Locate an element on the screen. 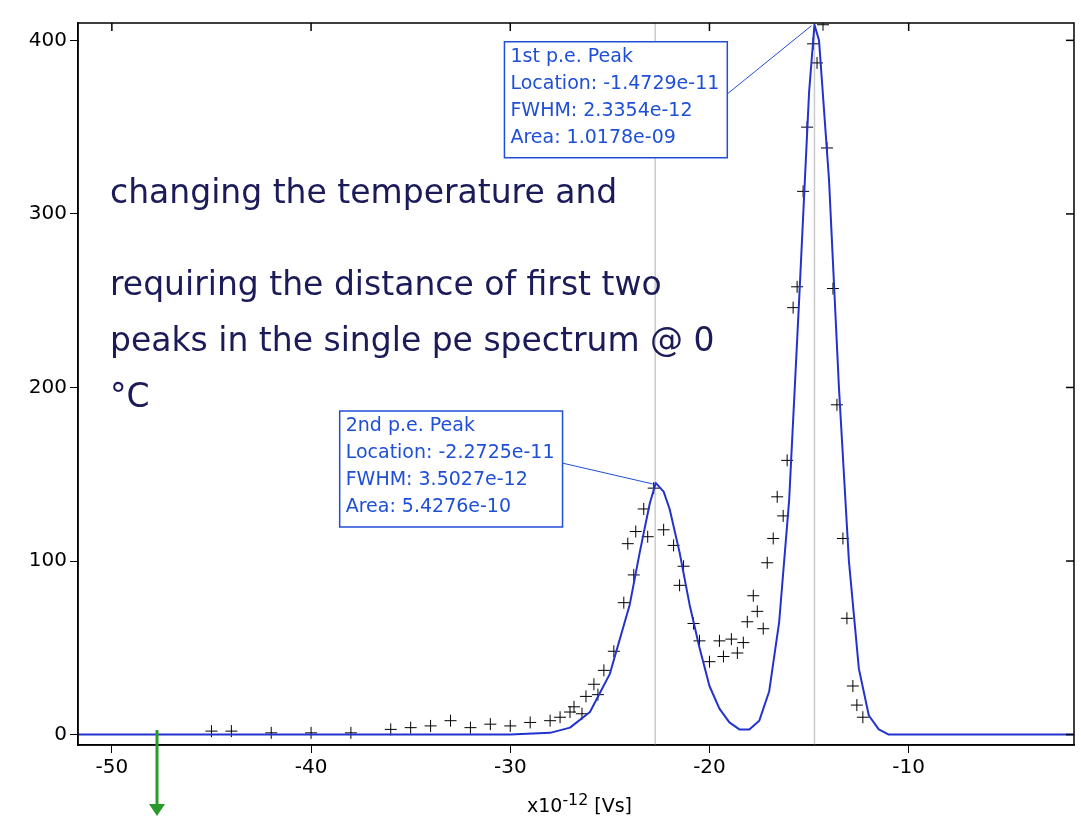 The width and height of the screenshot is (1081, 820). y-tick-label: 300 is located at coordinates (47, 212).